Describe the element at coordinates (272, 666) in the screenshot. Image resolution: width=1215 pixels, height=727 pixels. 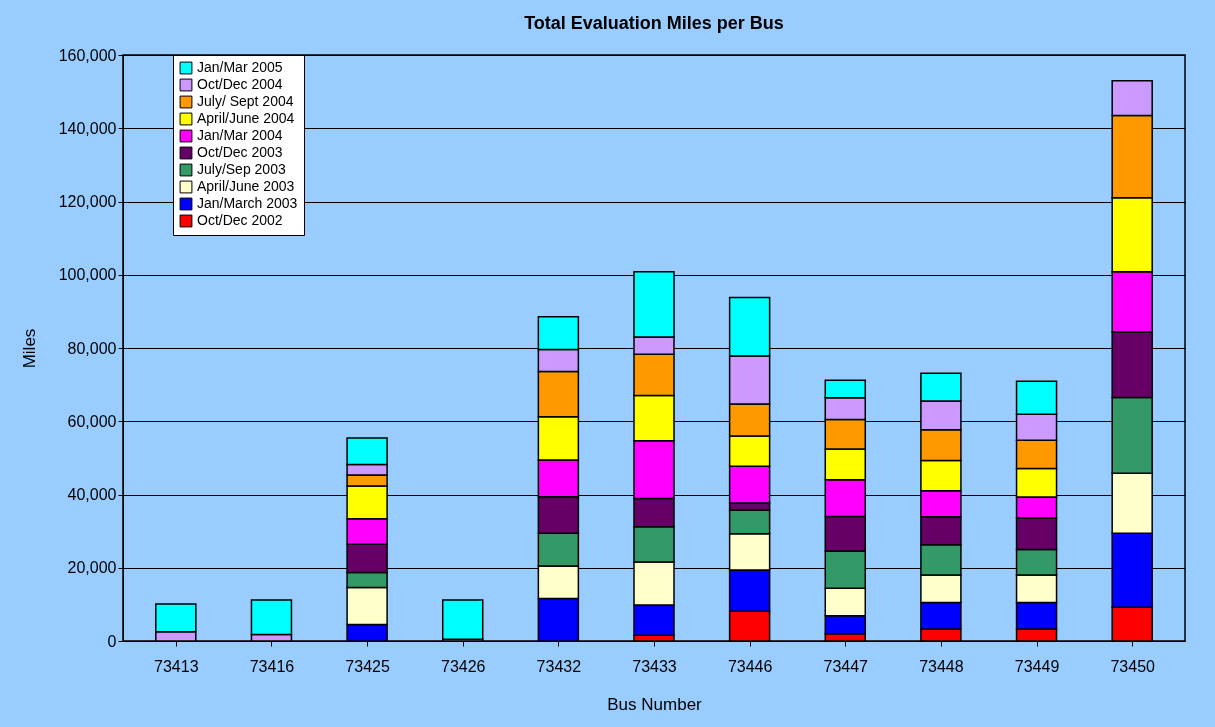
I see `x-tick-label: 73416` at that location.